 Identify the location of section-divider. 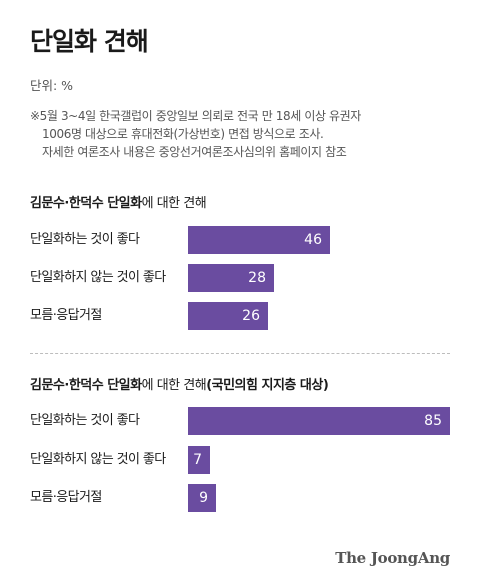
(240, 353).